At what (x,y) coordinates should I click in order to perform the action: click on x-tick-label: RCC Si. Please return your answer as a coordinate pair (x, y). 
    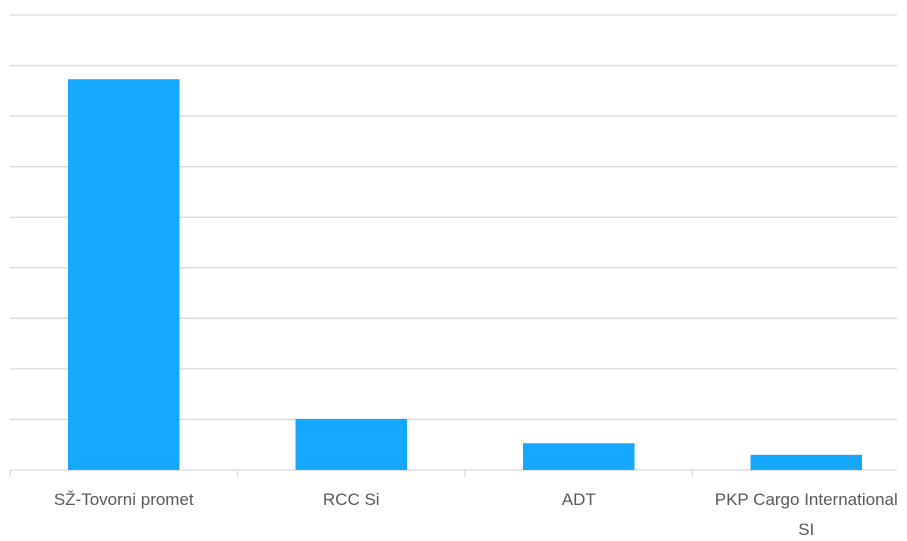
    Looking at the image, I should click on (351, 499).